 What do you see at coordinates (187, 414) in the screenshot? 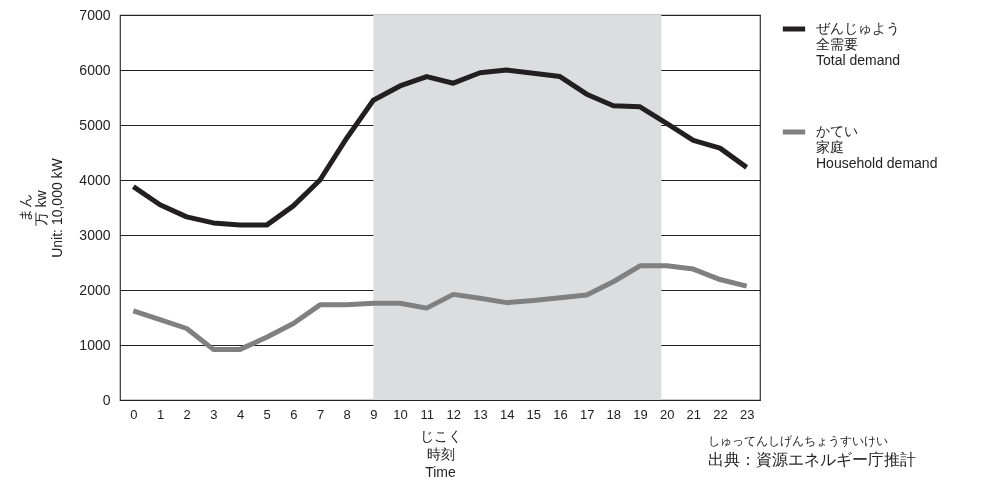
I see `x-tick-label: 2` at bounding box center [187, 414].